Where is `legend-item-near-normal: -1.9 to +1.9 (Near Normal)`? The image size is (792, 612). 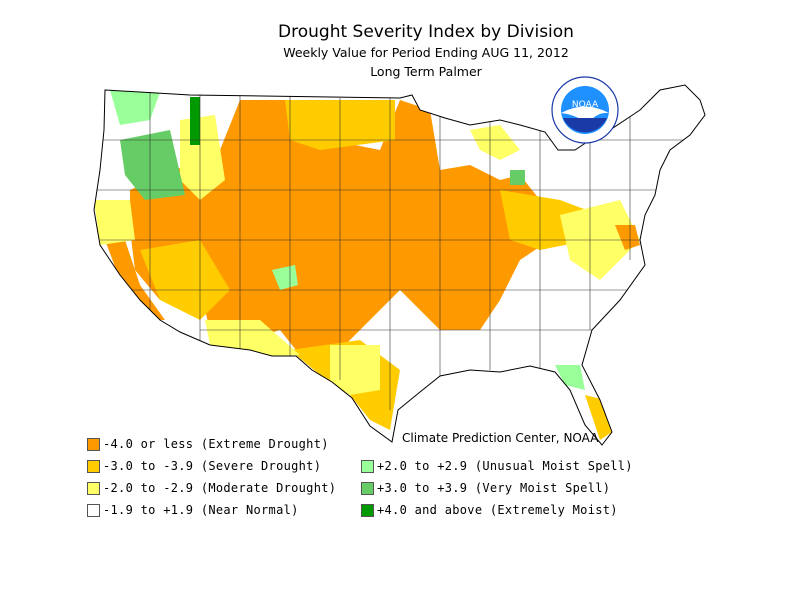
legend-item-near-normal: -1.9 to +1.9 (Near Normal) is located at coordinates (193, 510).